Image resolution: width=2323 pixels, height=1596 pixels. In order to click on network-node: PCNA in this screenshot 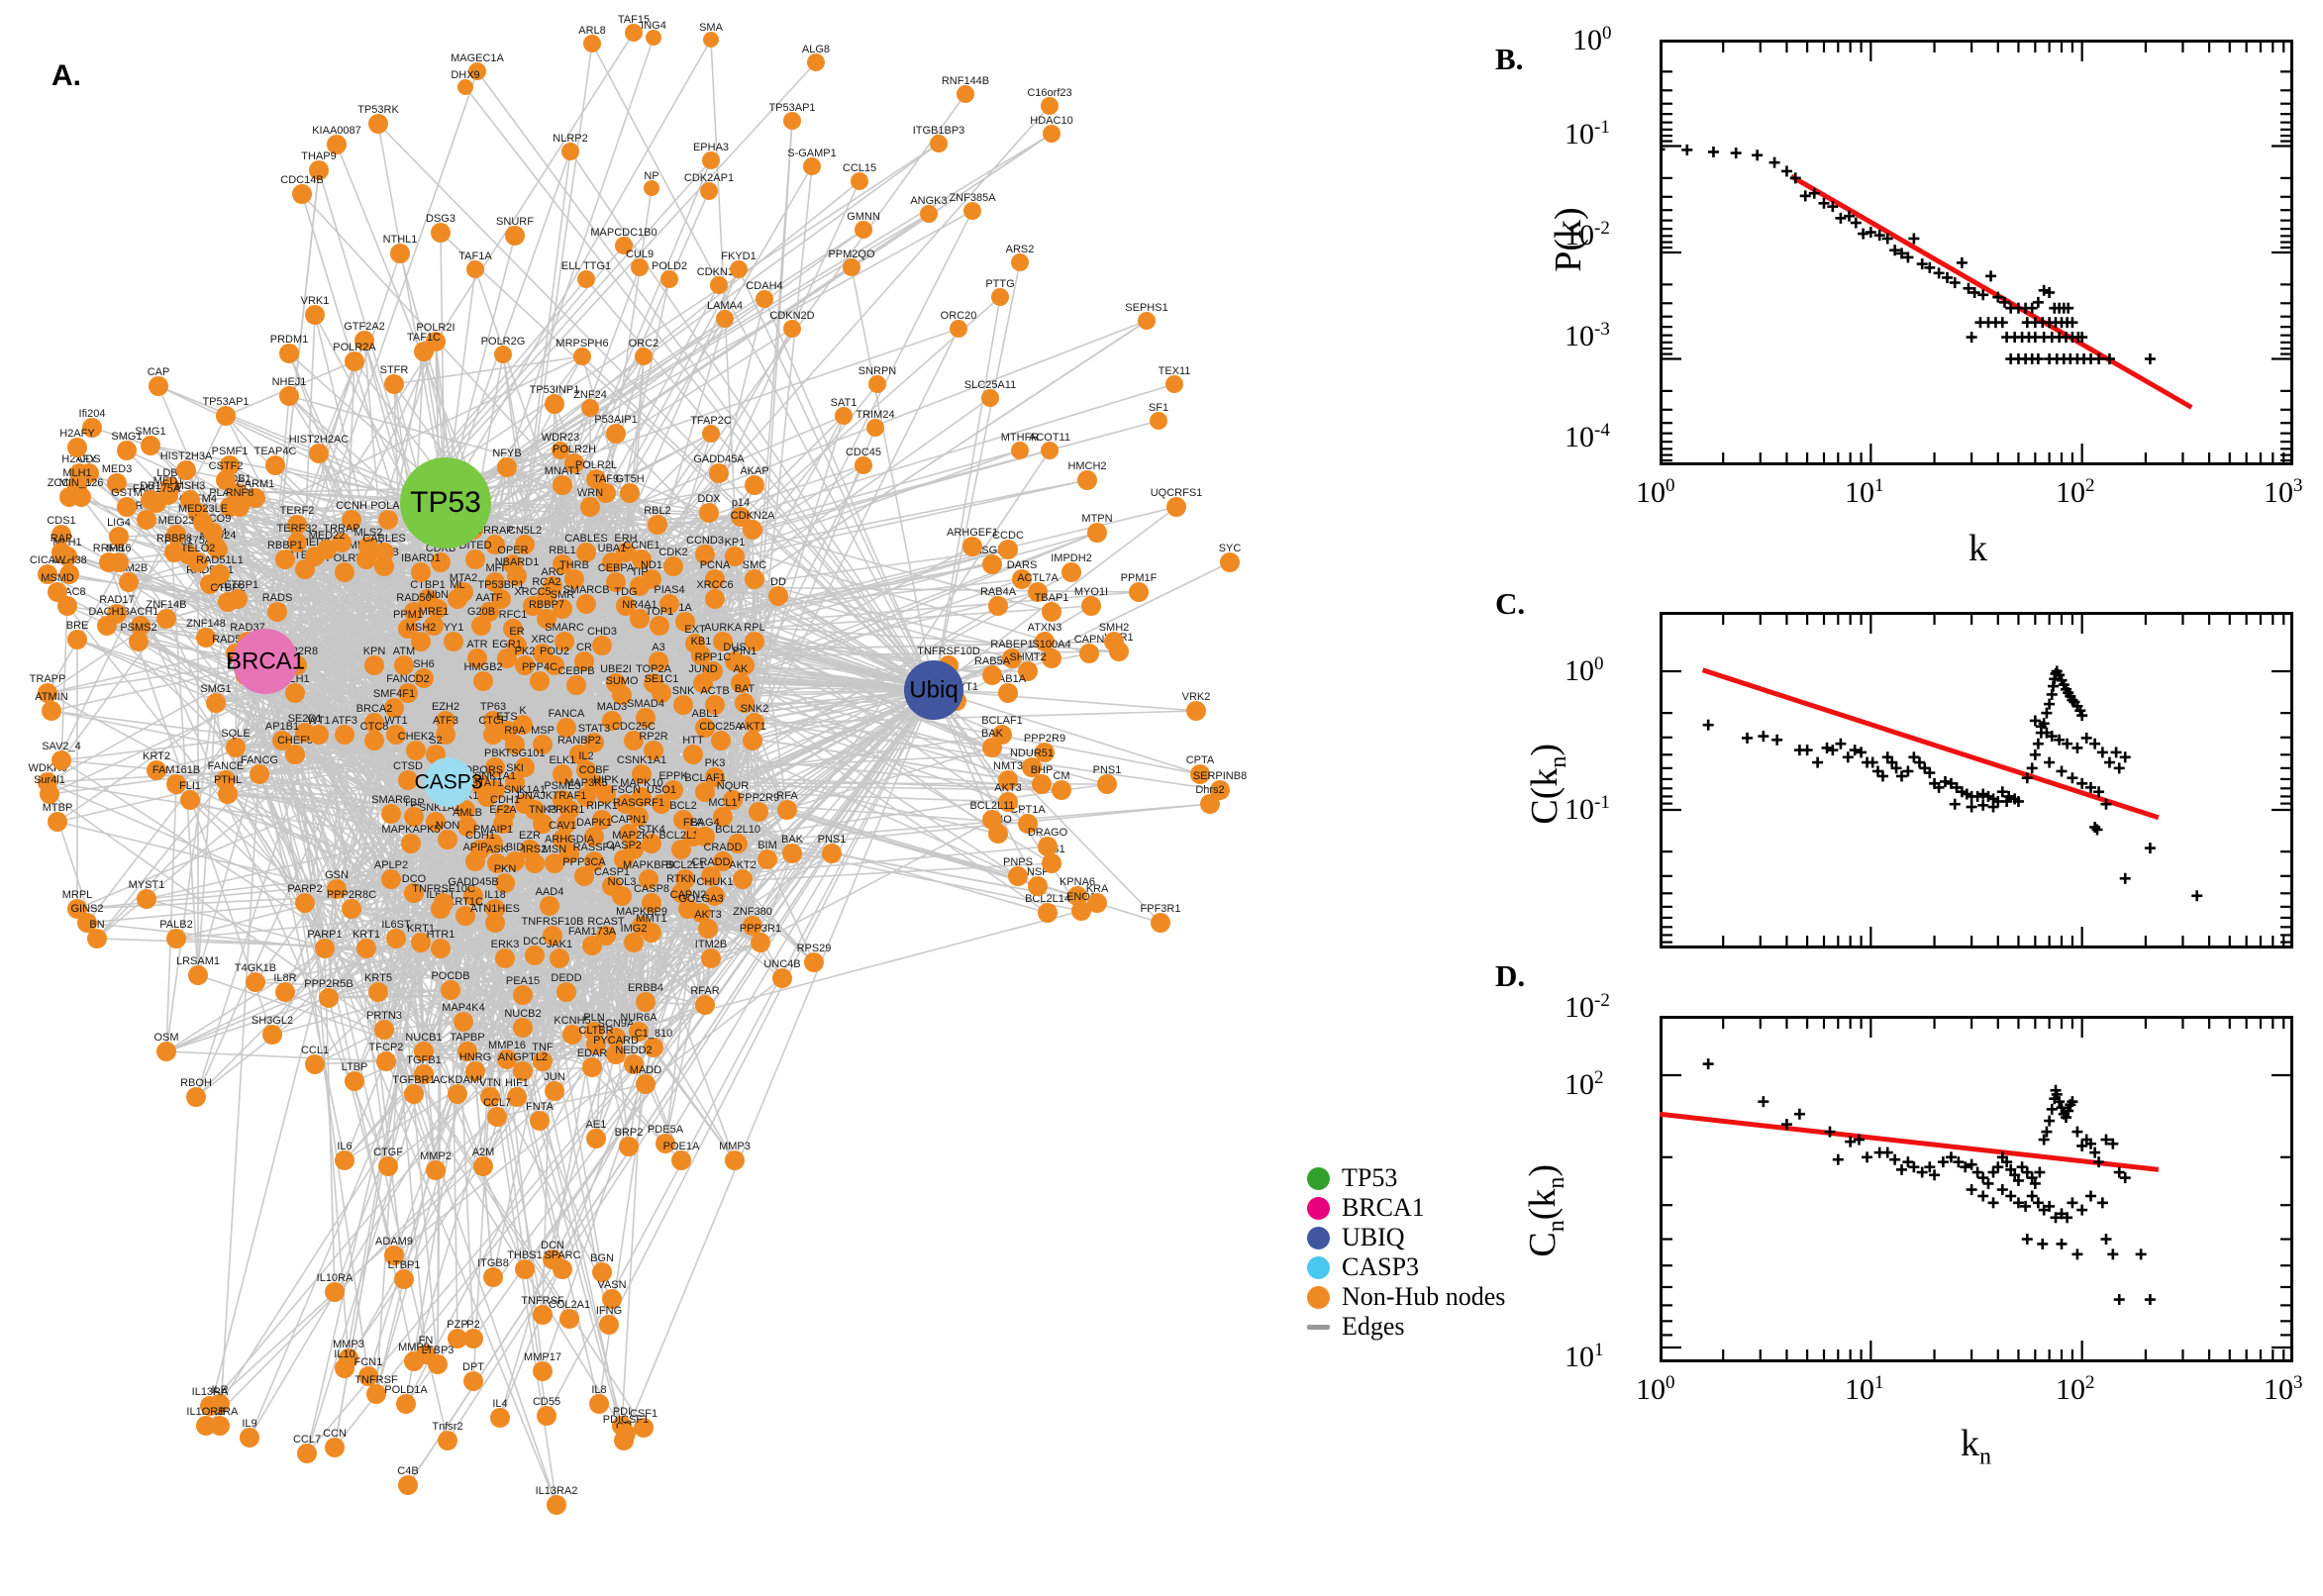, I will do `click(715, 574)`.